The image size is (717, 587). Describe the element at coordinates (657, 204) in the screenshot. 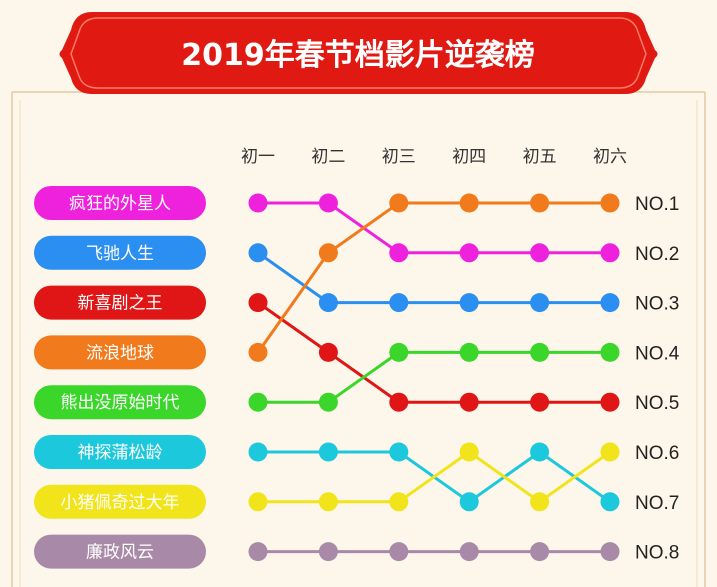

I see `rank-label: NO.1` at that location.